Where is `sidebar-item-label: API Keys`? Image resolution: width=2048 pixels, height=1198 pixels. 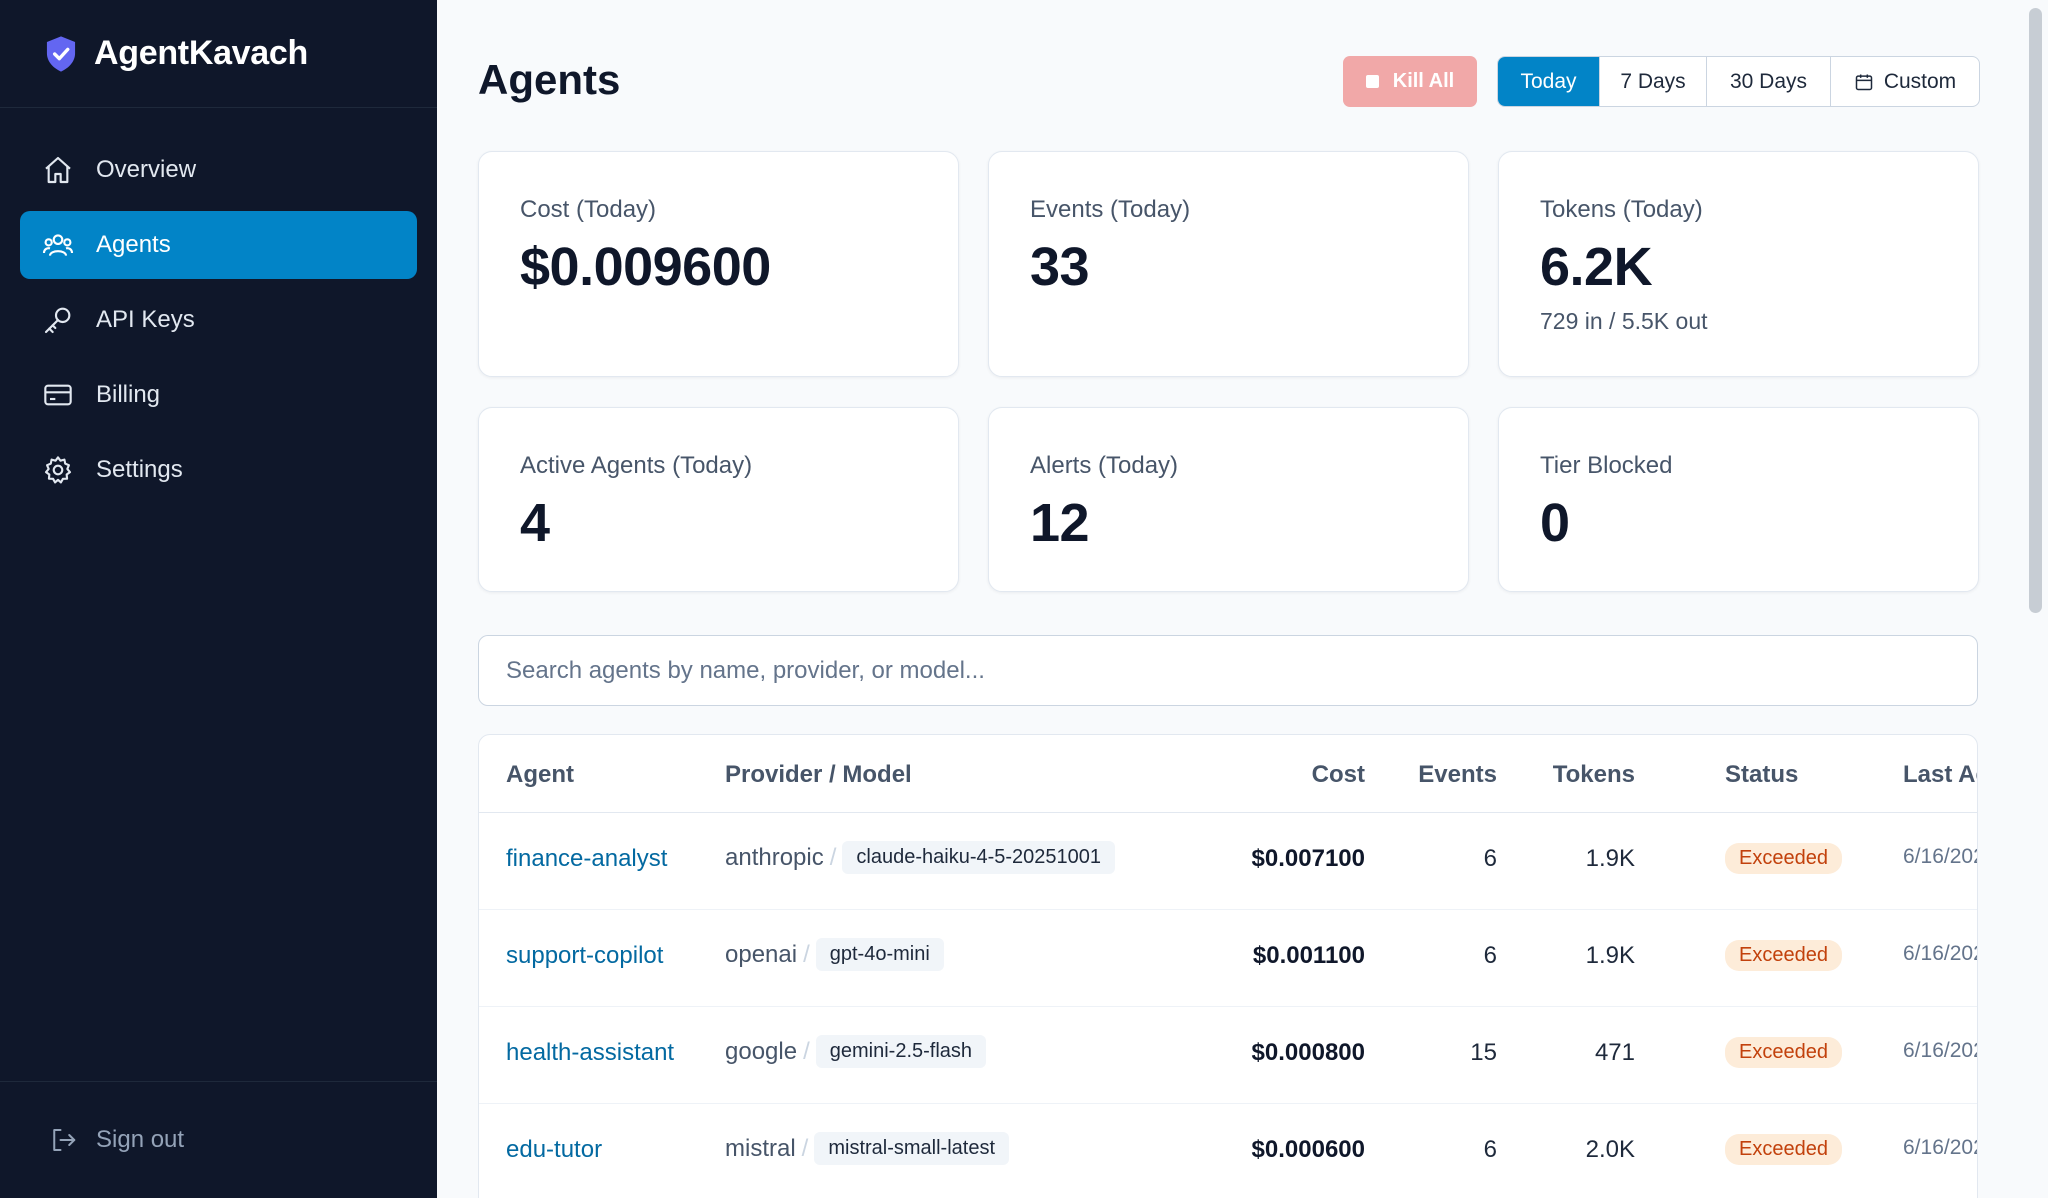 sidebar-item-label: API Keys is located at coordinates (145, 319).